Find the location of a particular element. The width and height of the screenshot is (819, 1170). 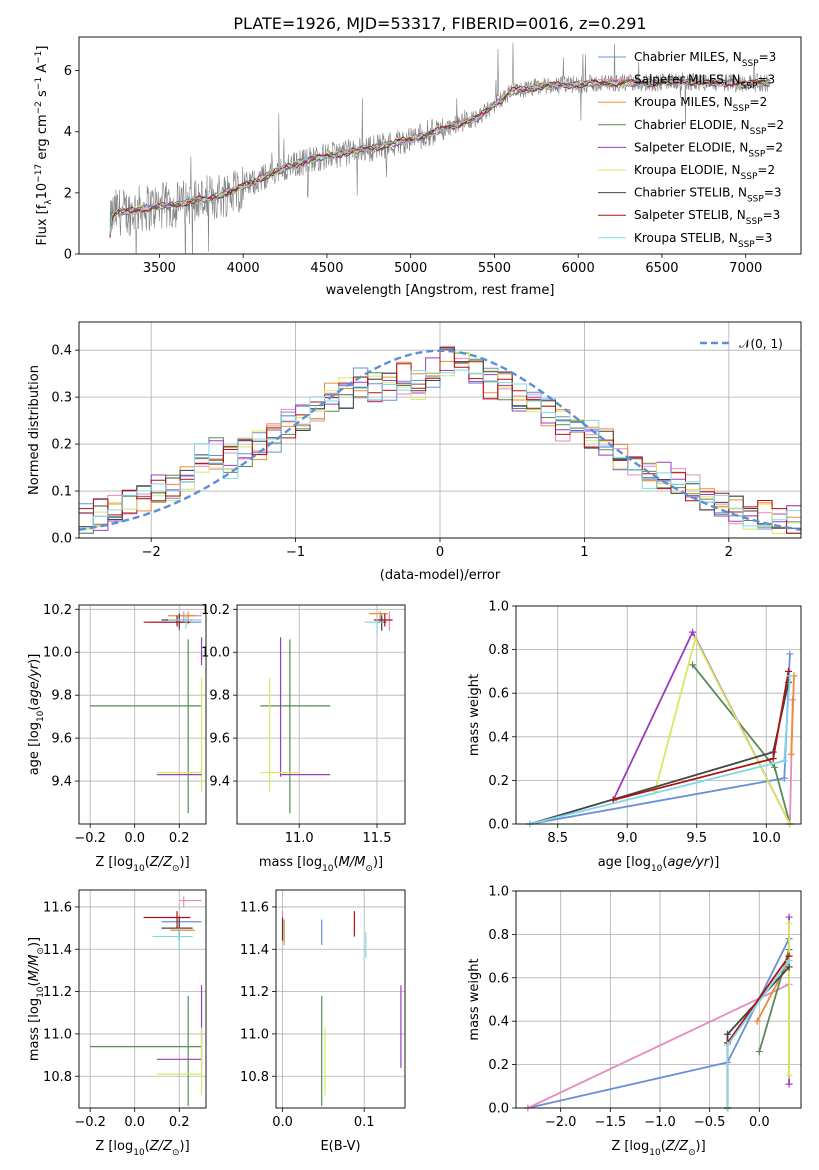

x-tick-label: 4500 is located at coordinates (326, 268).